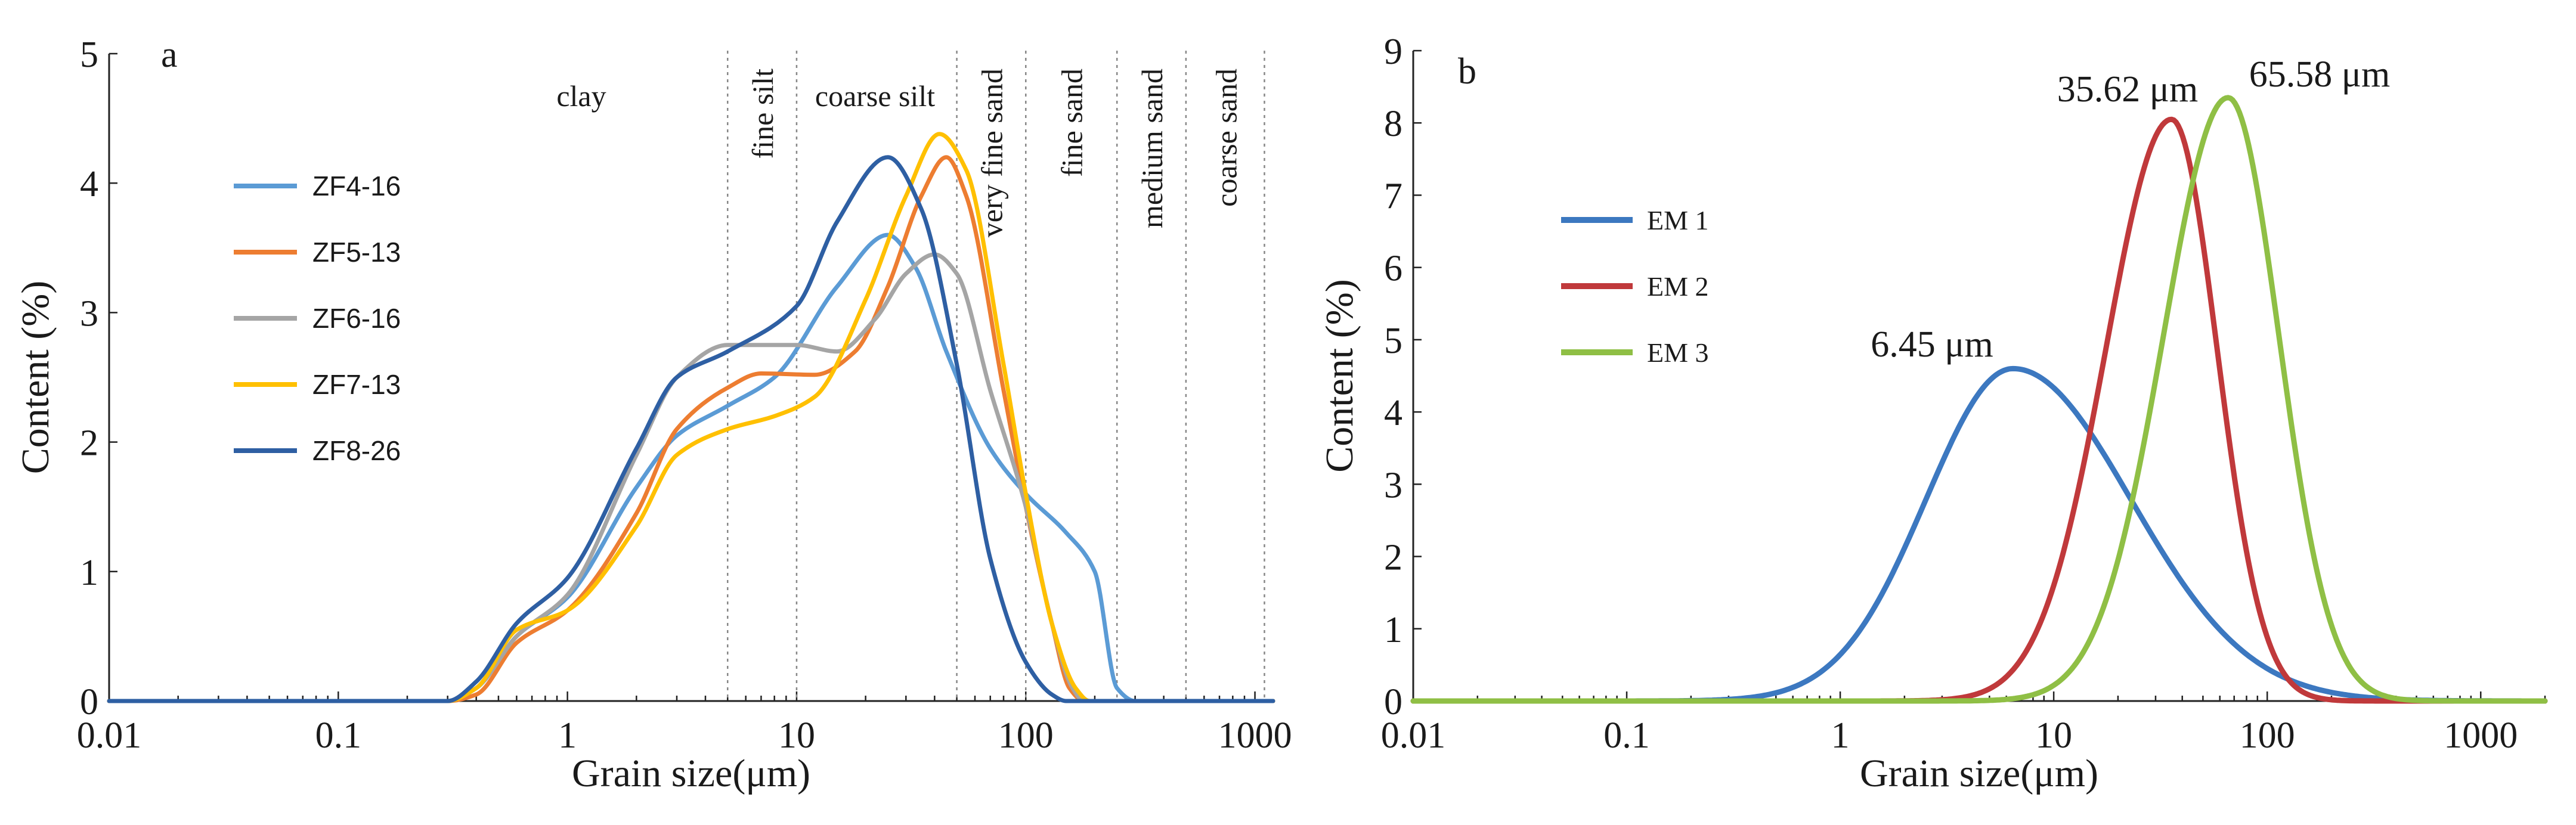  Describe the element at coordinates (1678, 286) in the screenshot. I see `legend-label: EM 2` at that location.